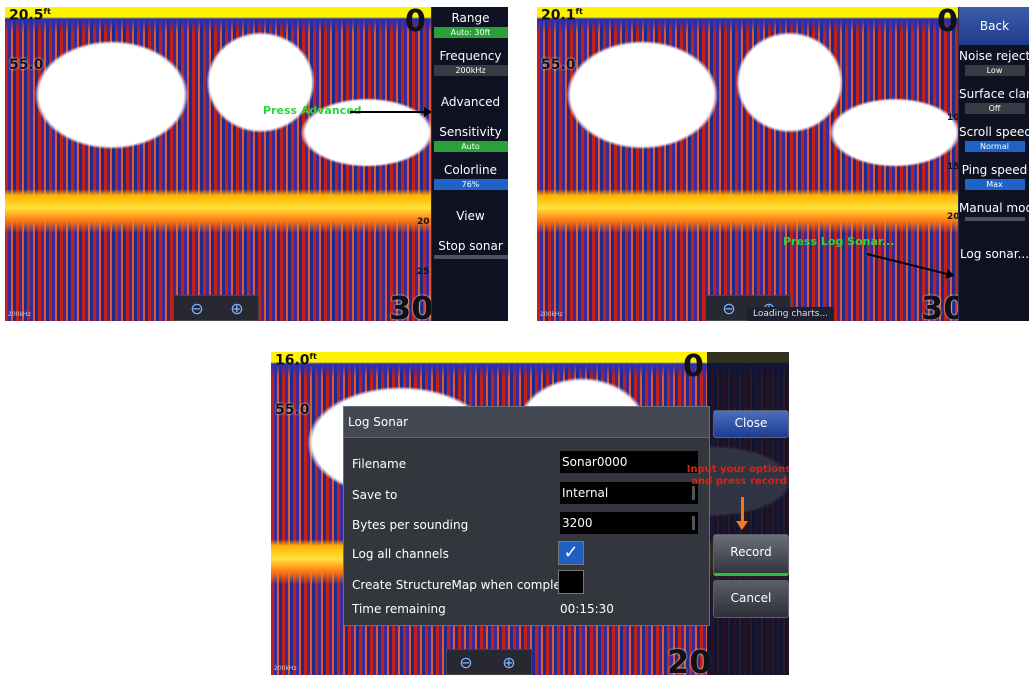 Image resolution: width=1029 pixels, height=675 pixels. Describe the element at coordinates (751, 555) in the screenshot. I see `record-button: Record` at that location.